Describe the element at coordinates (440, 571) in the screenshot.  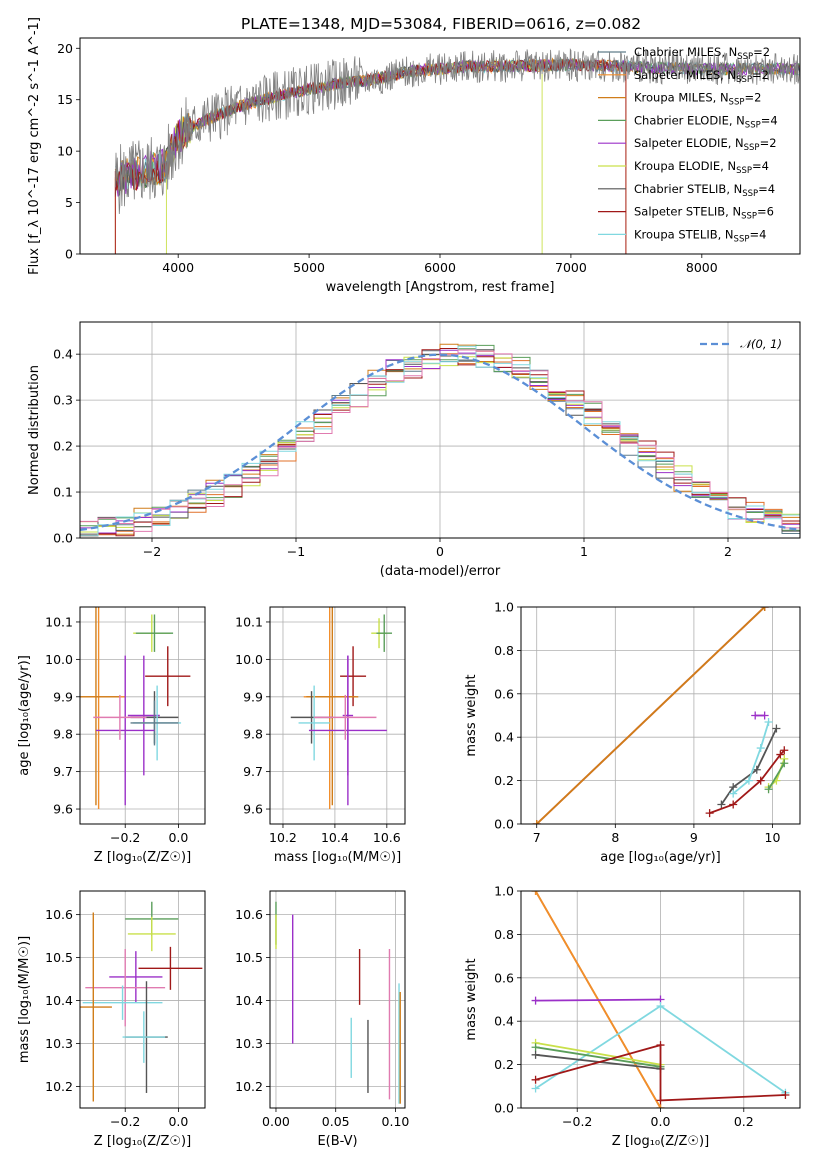
I see `x-axis-label: (data-model)/error` at that location.